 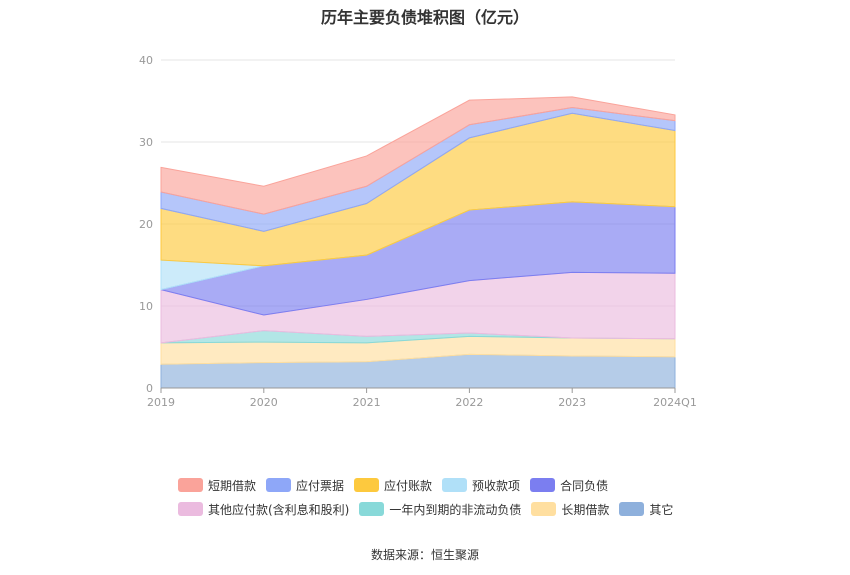 I want to click on x-tick-label: 2019, so click(x=161, y=402).